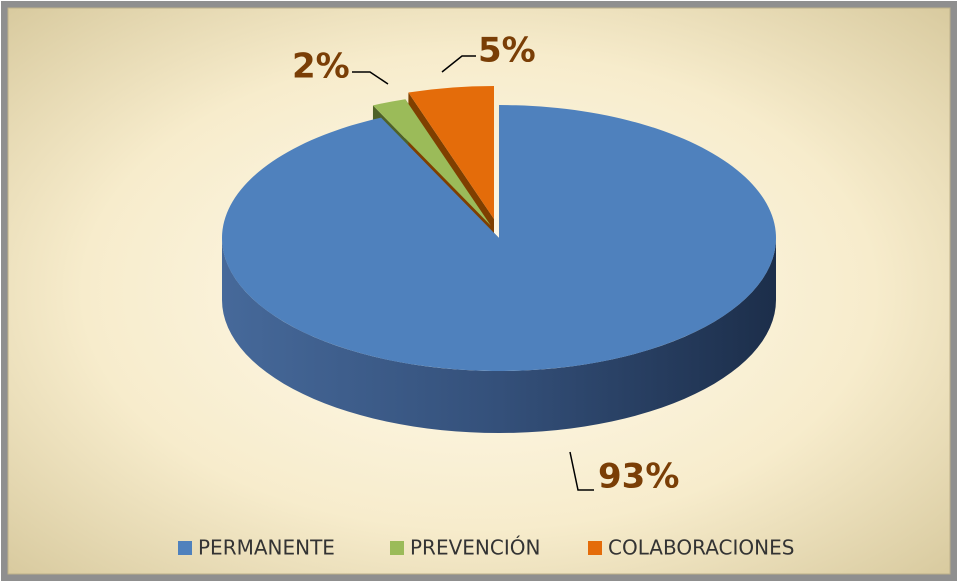  I want to click on legend-label: PREVENCIÓN, so click(475, 548).